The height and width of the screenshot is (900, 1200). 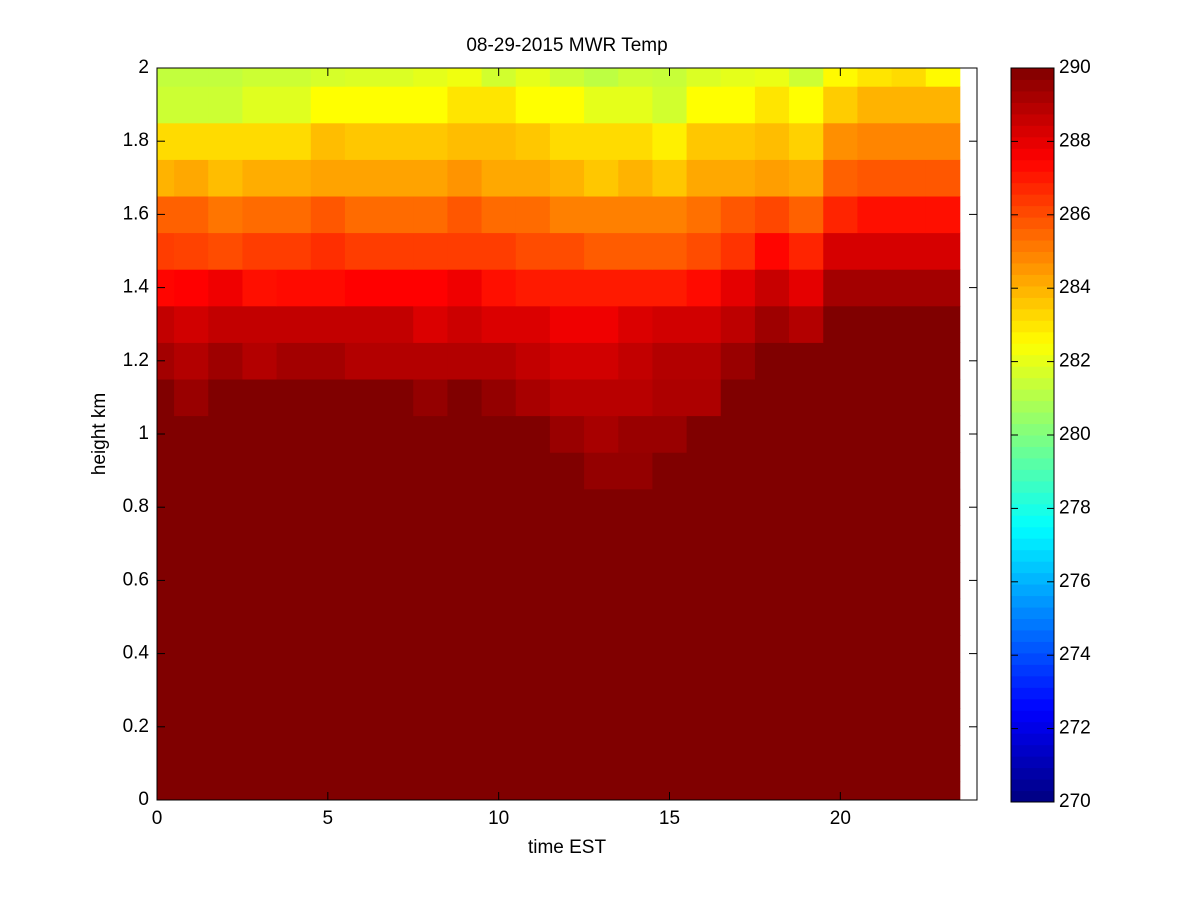 I want to click on colorbar-tick-label: 270, so click(x=1075, y=801).